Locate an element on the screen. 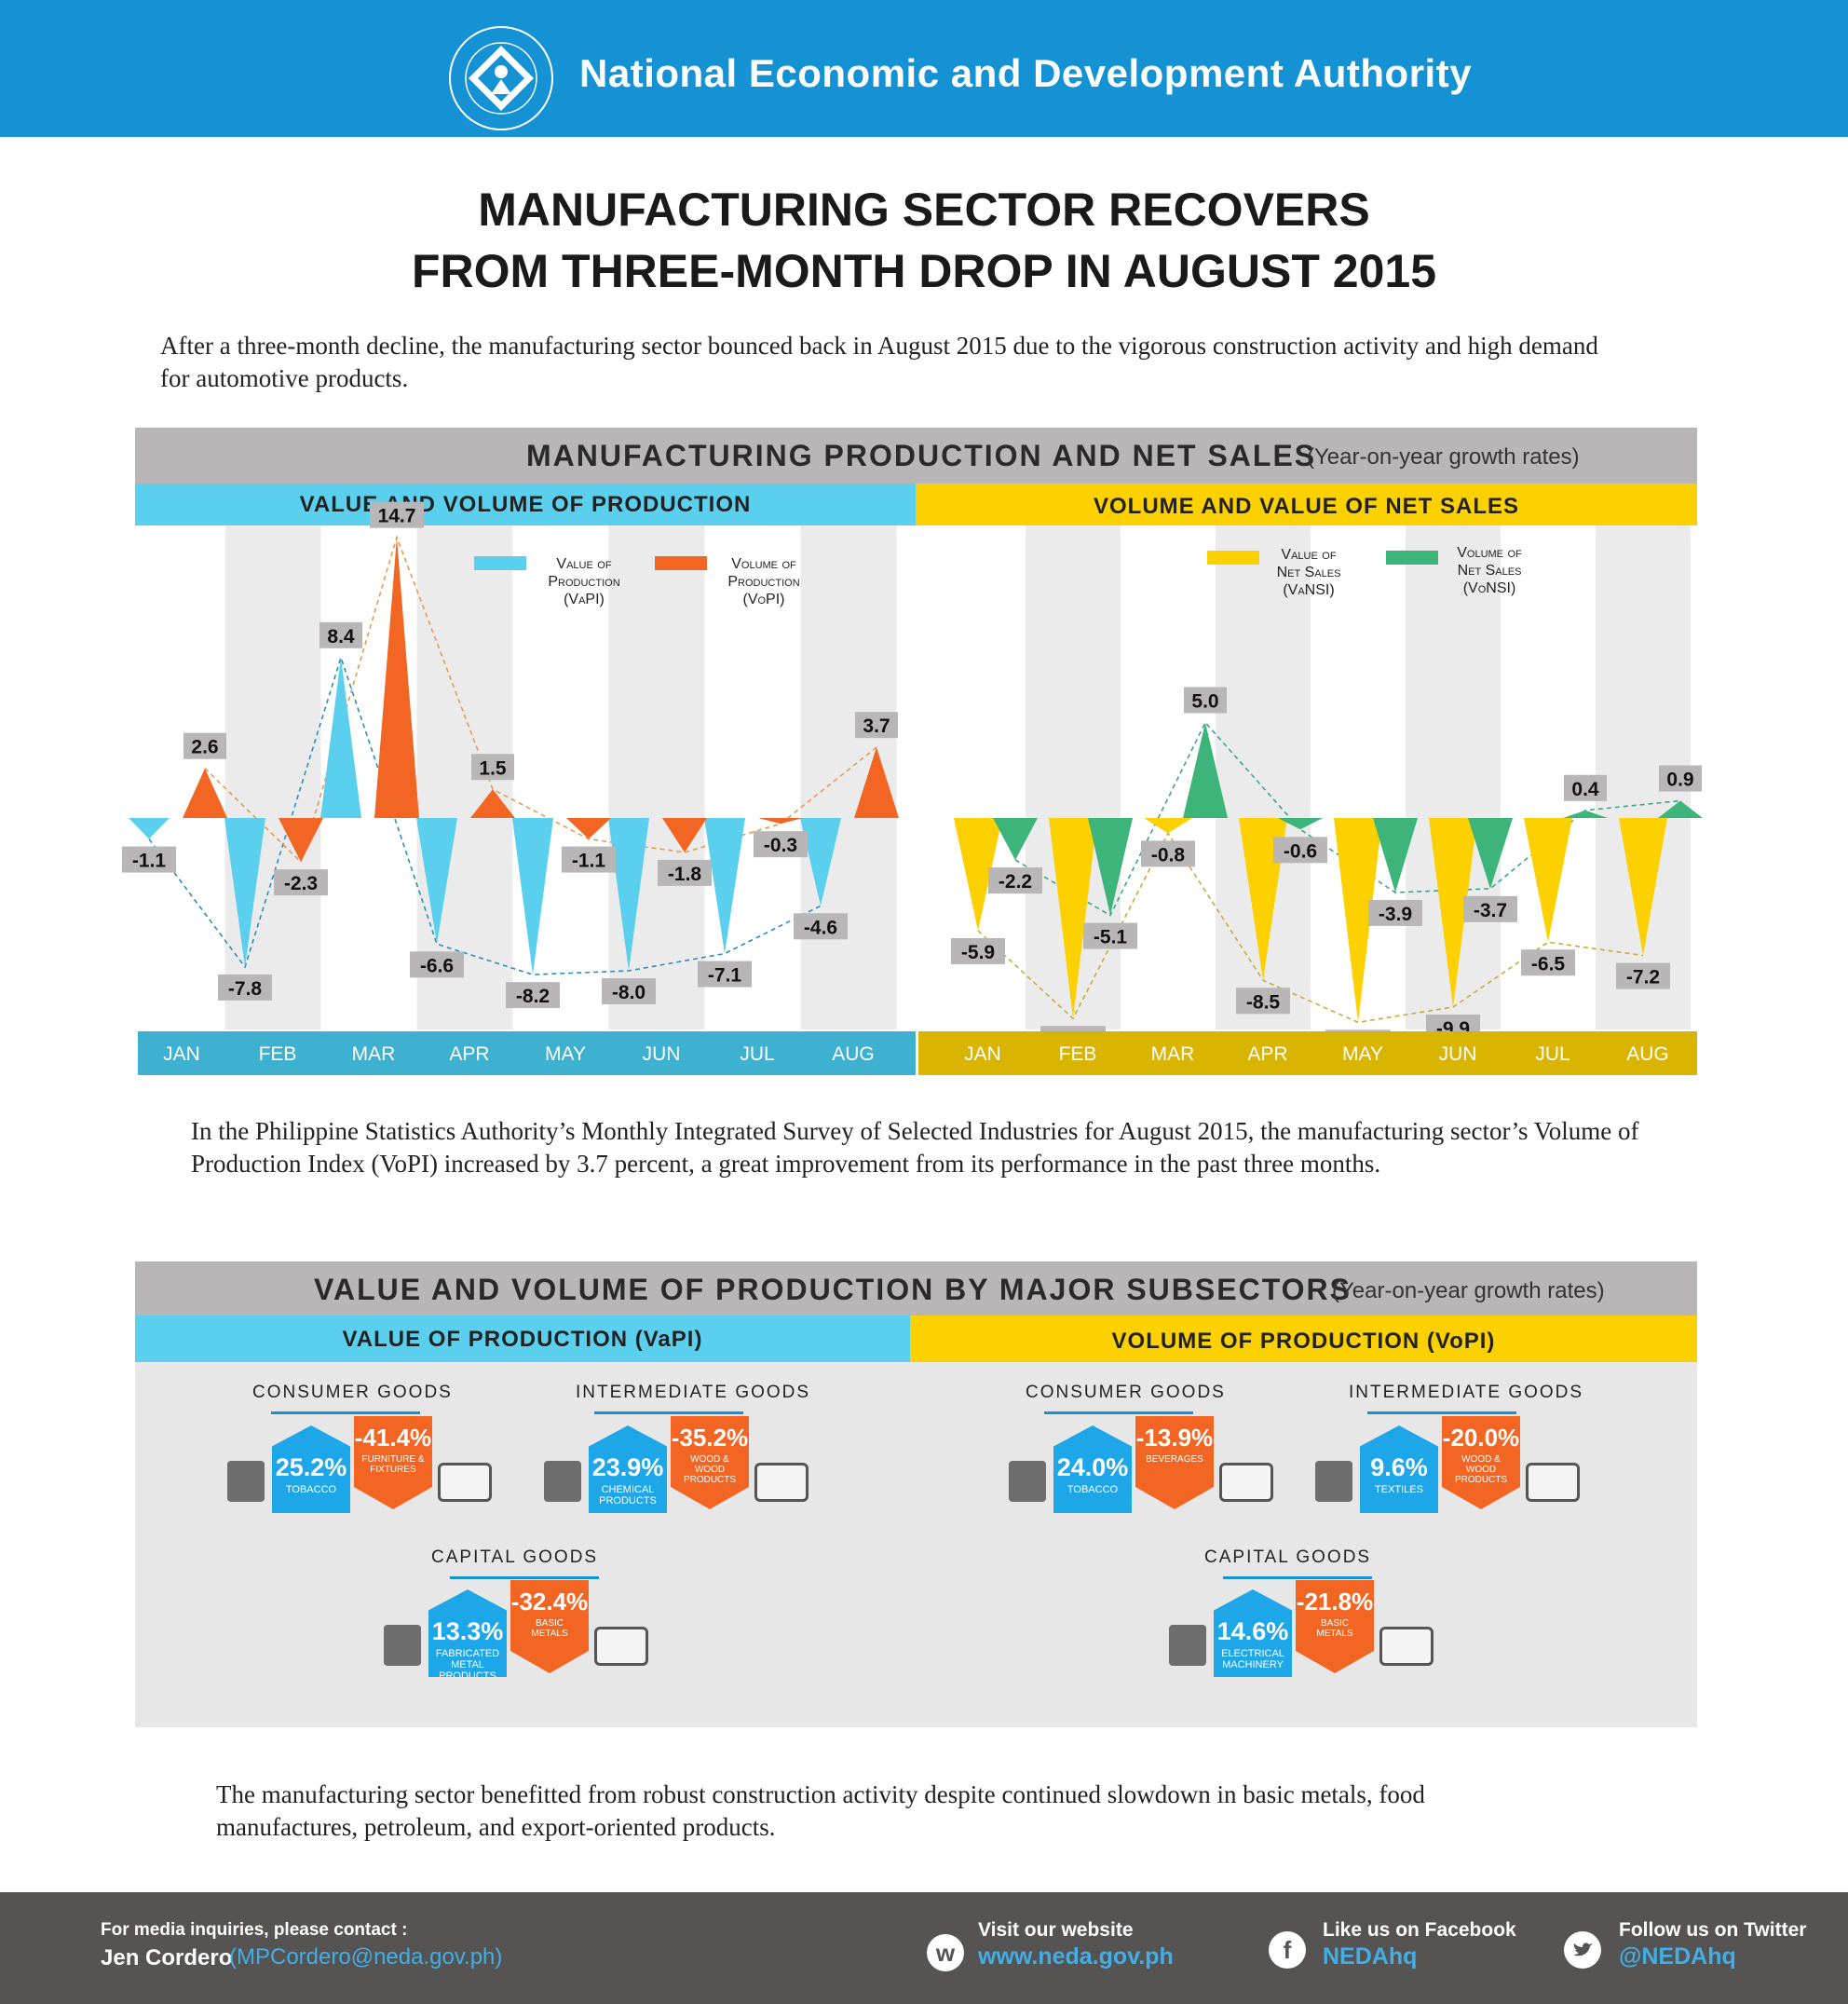  legend-vonsi: Volume of Net Sales (VoNSI) is located at coordinates (1489, 570).